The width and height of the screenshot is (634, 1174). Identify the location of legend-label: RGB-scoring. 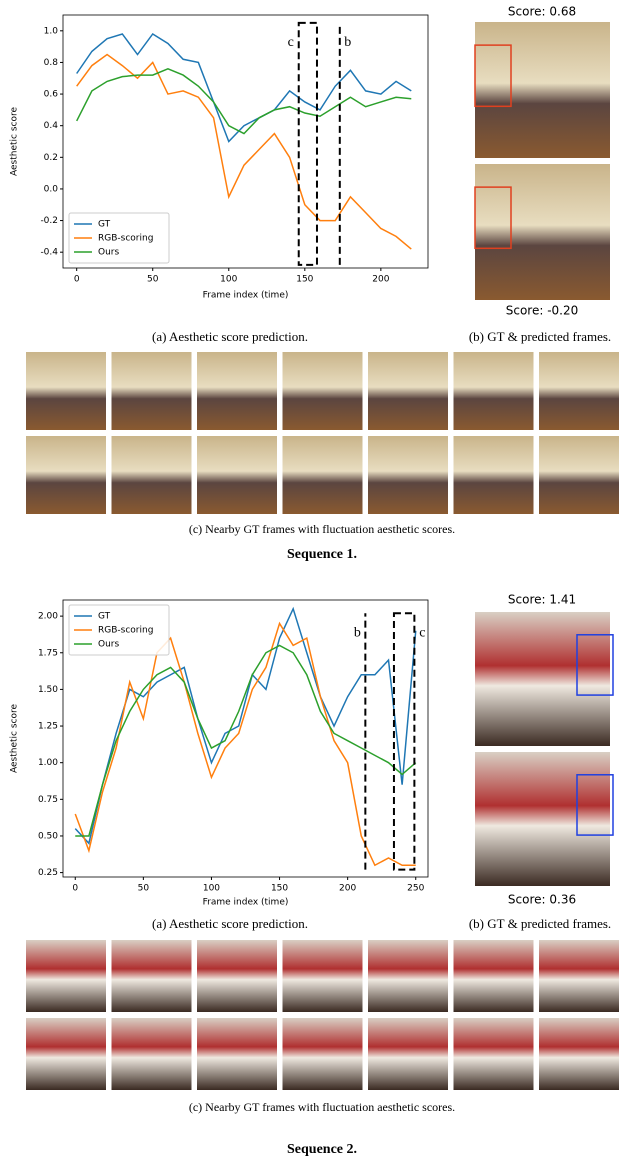
(125, 239).